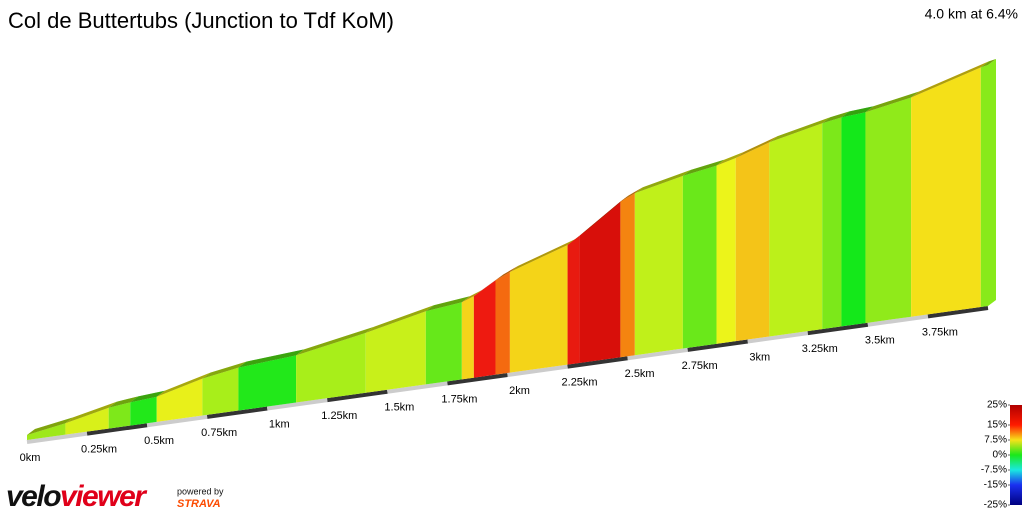 Image resolution: width=1024 pixels, height=512 pixels. What do you see at coordinates (995, 440) in the screenshot?
I see `legend-label: 7.5%` at bounding box center [995, 440].